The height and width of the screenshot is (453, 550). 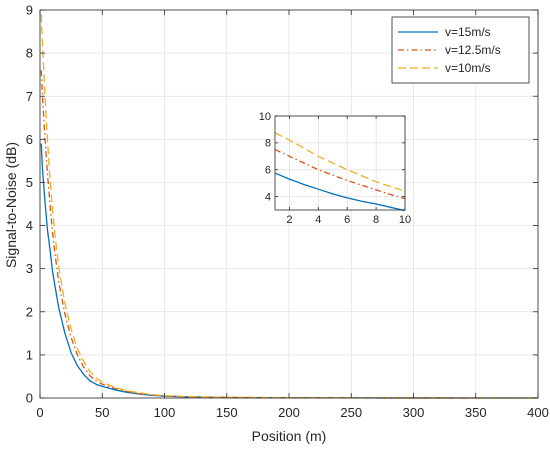 What do you see at coordinates (165, 412) in the screenshot?
I see `main-x-tick-label: 100` at bounding box center [165, 412].